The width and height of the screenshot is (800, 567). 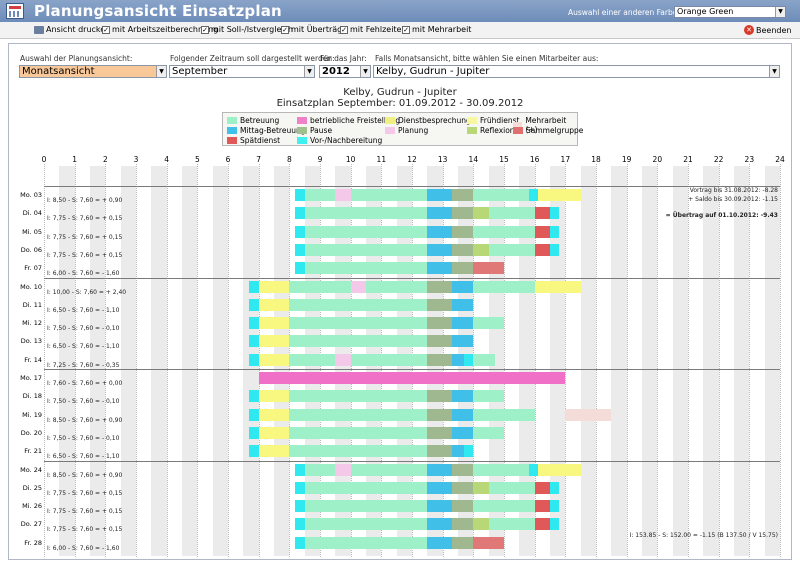 I want to click on option-arbeitszeit: ✓ mit Arbeitszeitberechnung, so click(x=160, y=29).